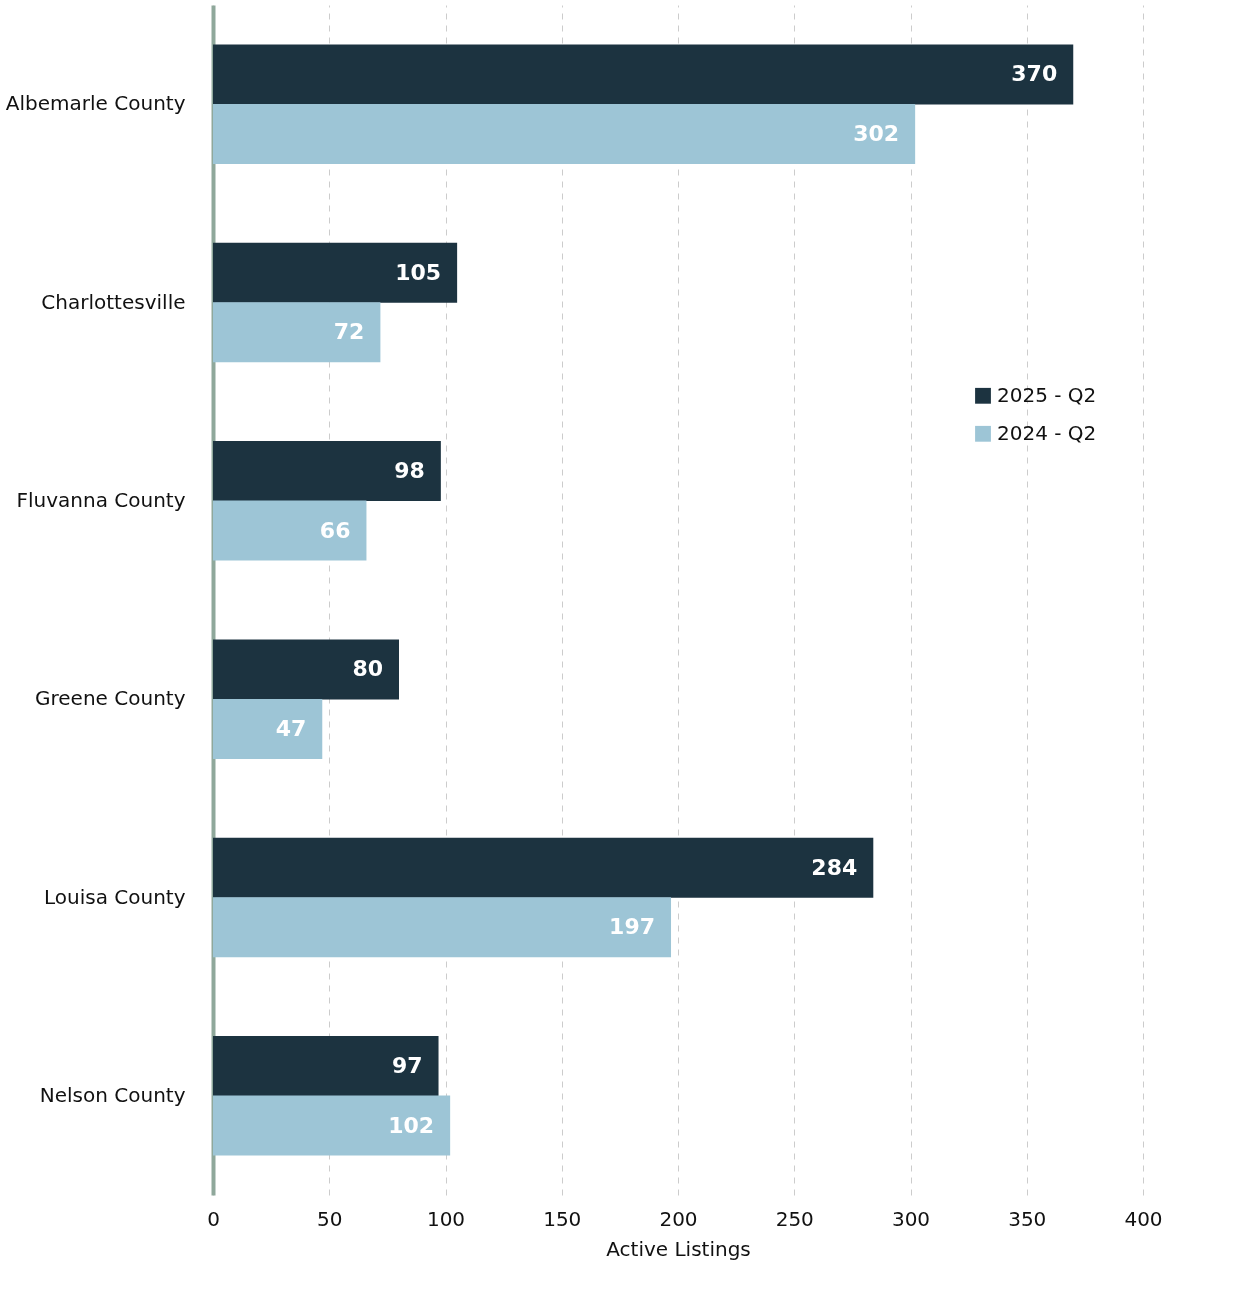  I want to click on y-tick-label: Louisa County, so click(114, 896).